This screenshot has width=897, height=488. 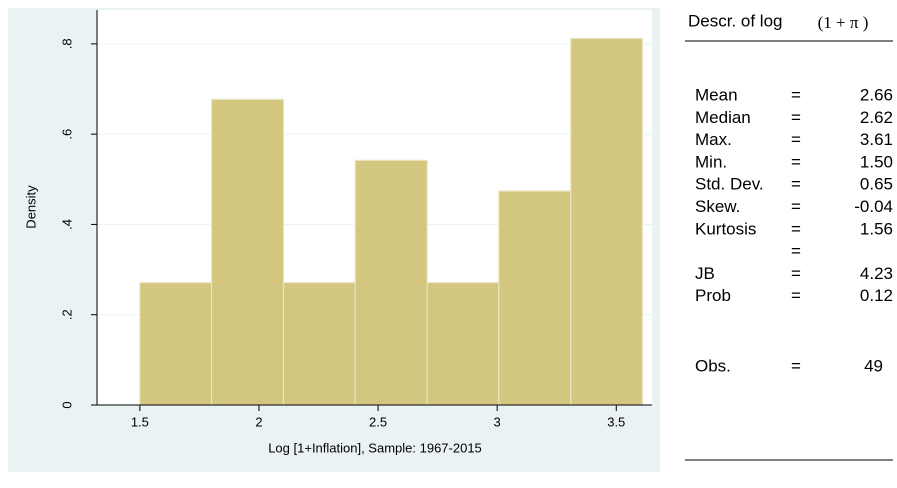 I want to click on stat-value: 49, so click(x=873, y=365).